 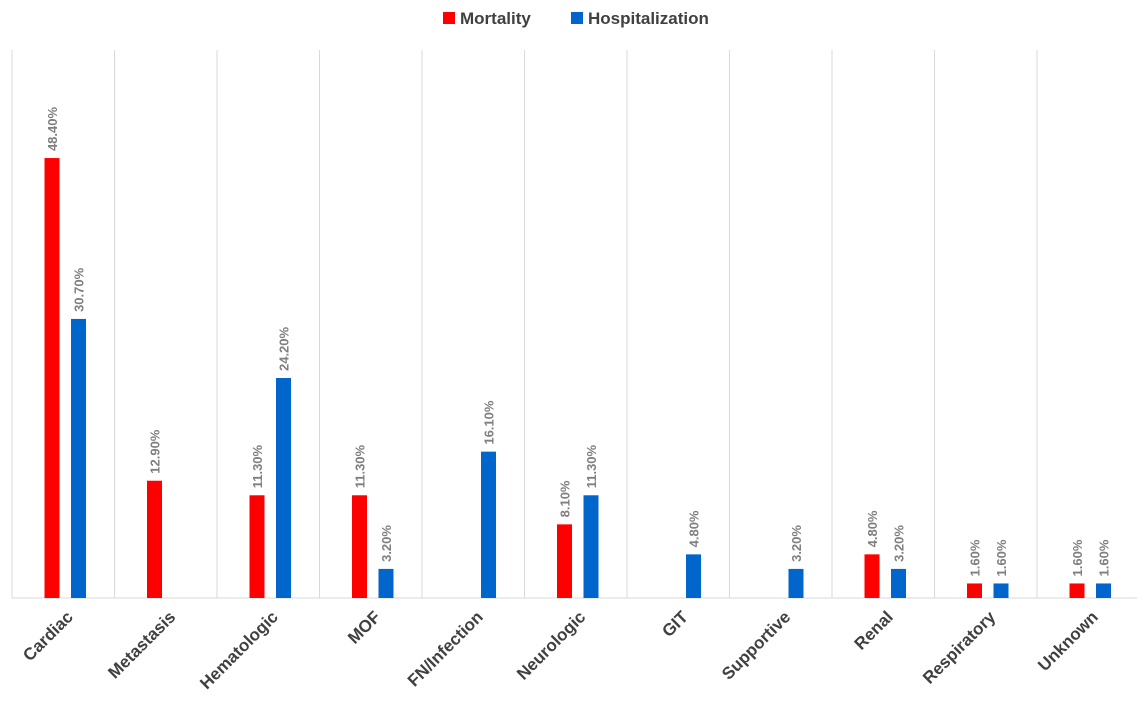 What do you see at coordinates (565, 498) in the screenshot?
I see `data-label-mortality: 8.10%` at bounding box center [565, 498].